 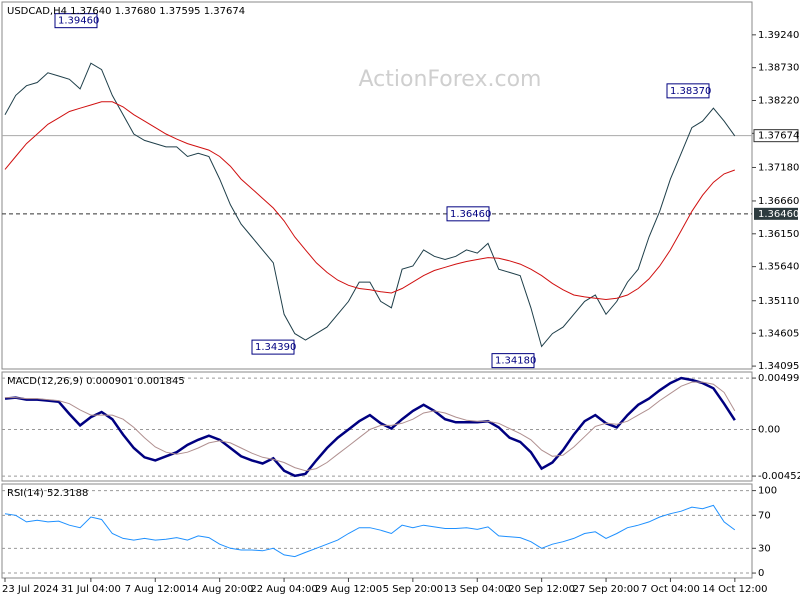 I want to click on x-tick-label: 29 Aug 12:00, so click(x=348, y=589).